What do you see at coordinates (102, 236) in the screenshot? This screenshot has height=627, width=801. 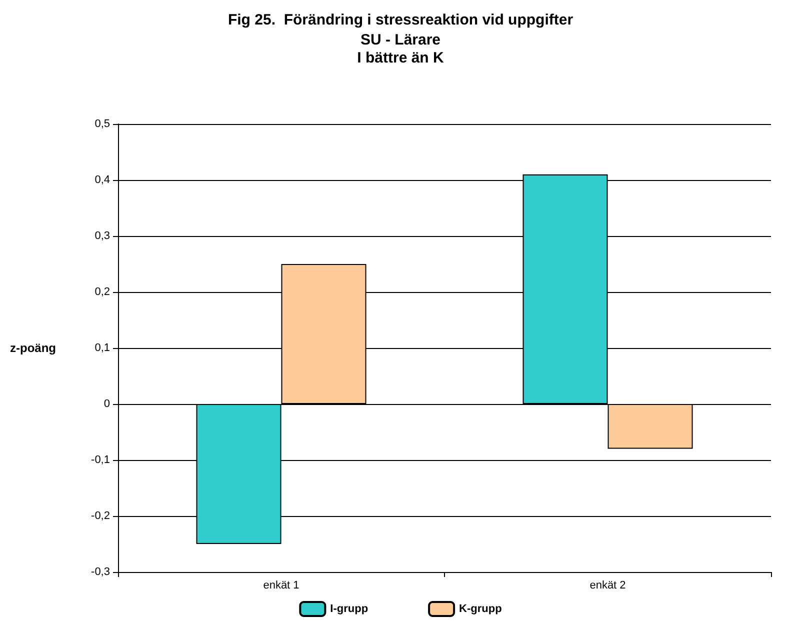 I see `y-tick-label: 0,3` at bounding box center [102, 236].